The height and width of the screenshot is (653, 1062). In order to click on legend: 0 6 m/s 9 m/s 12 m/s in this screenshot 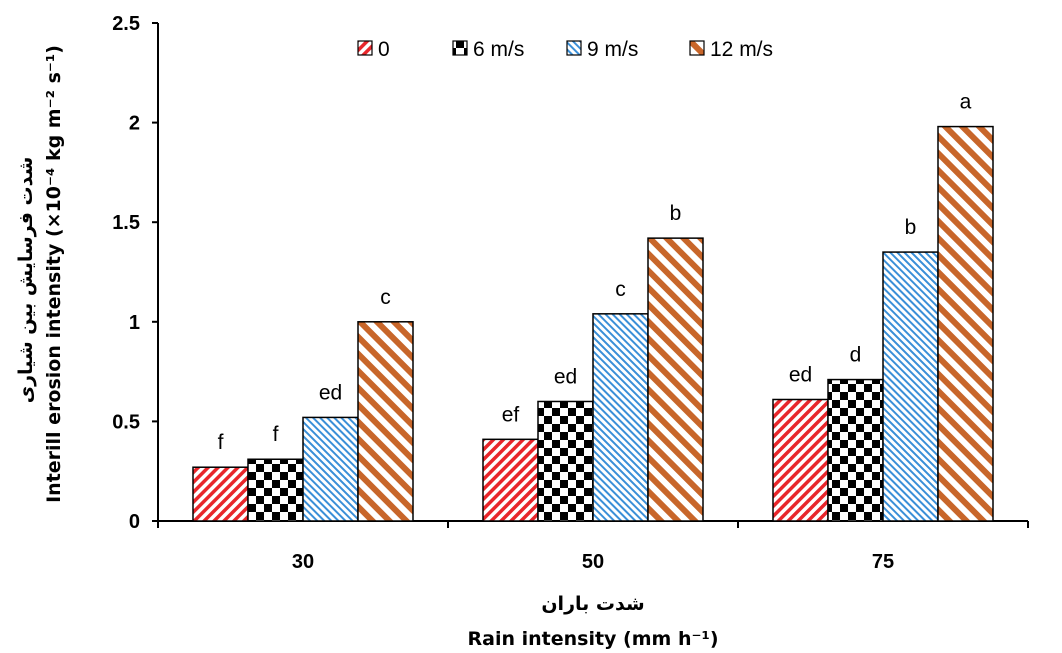, I will do `click(565, 49)`.